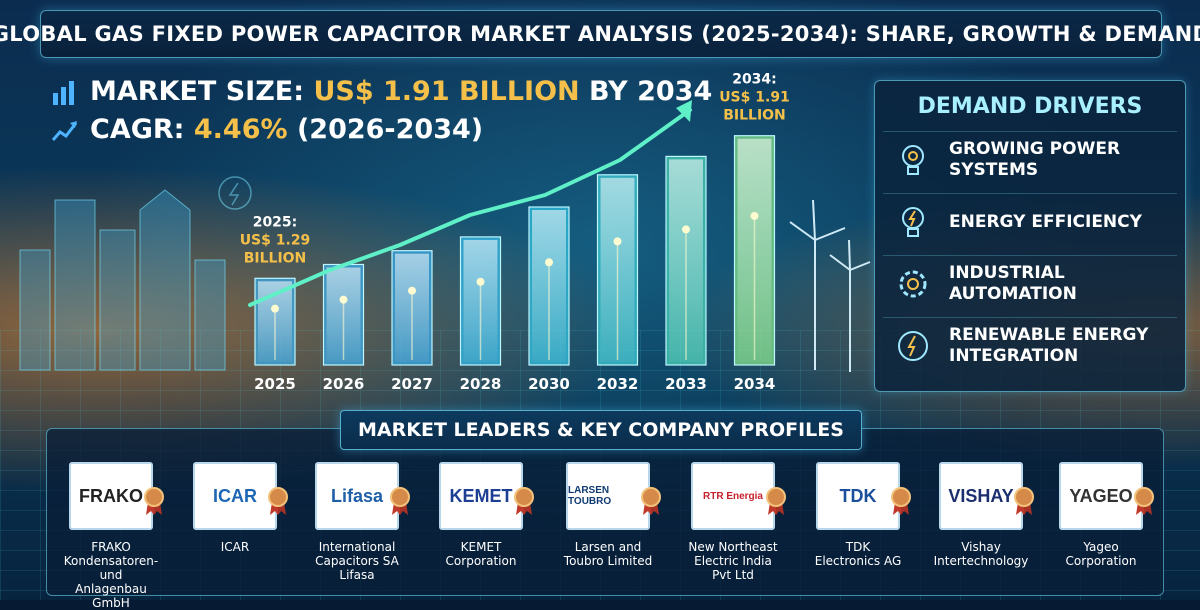 The height and width of the screenshot is (610, 1200). Describe the element at coordinates (755, 384) in the screenshot. I see `tick-label-2034: 2034` at that location.